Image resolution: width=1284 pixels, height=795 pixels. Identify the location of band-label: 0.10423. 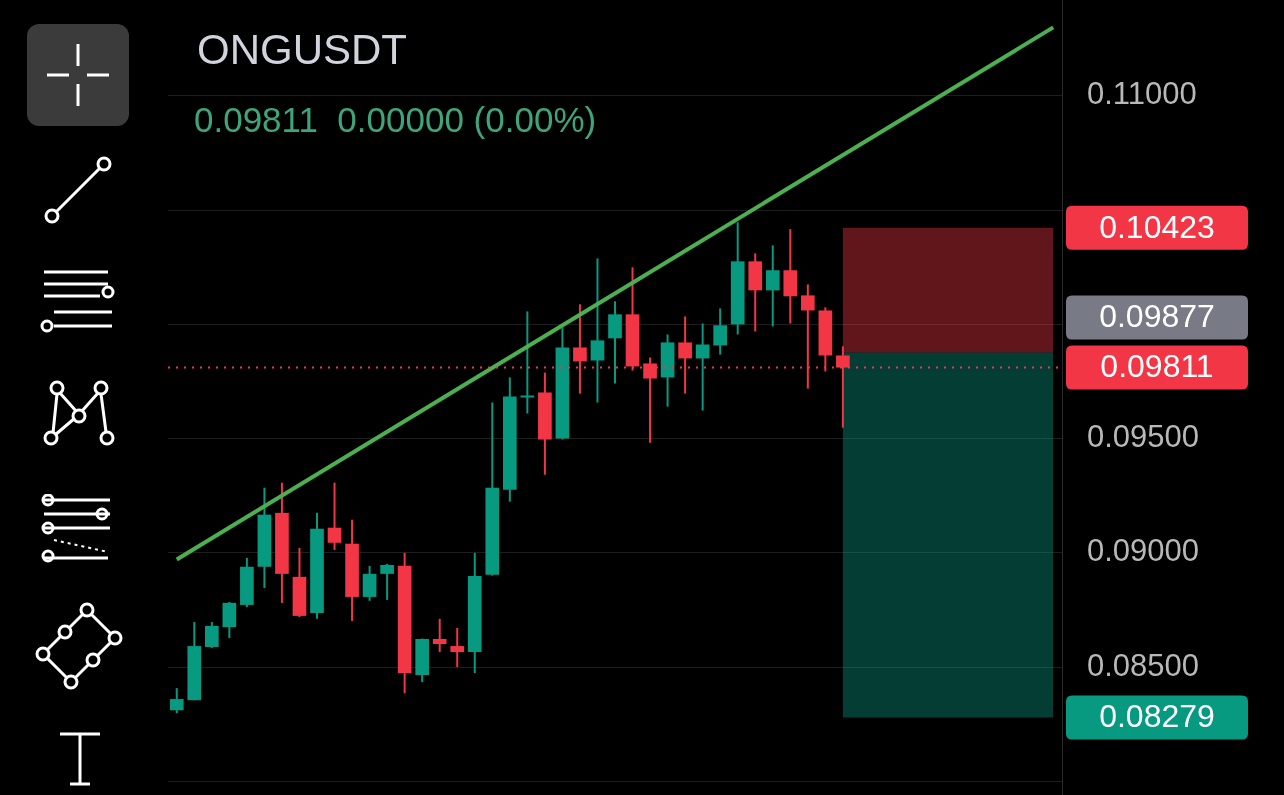
(1157, 226).